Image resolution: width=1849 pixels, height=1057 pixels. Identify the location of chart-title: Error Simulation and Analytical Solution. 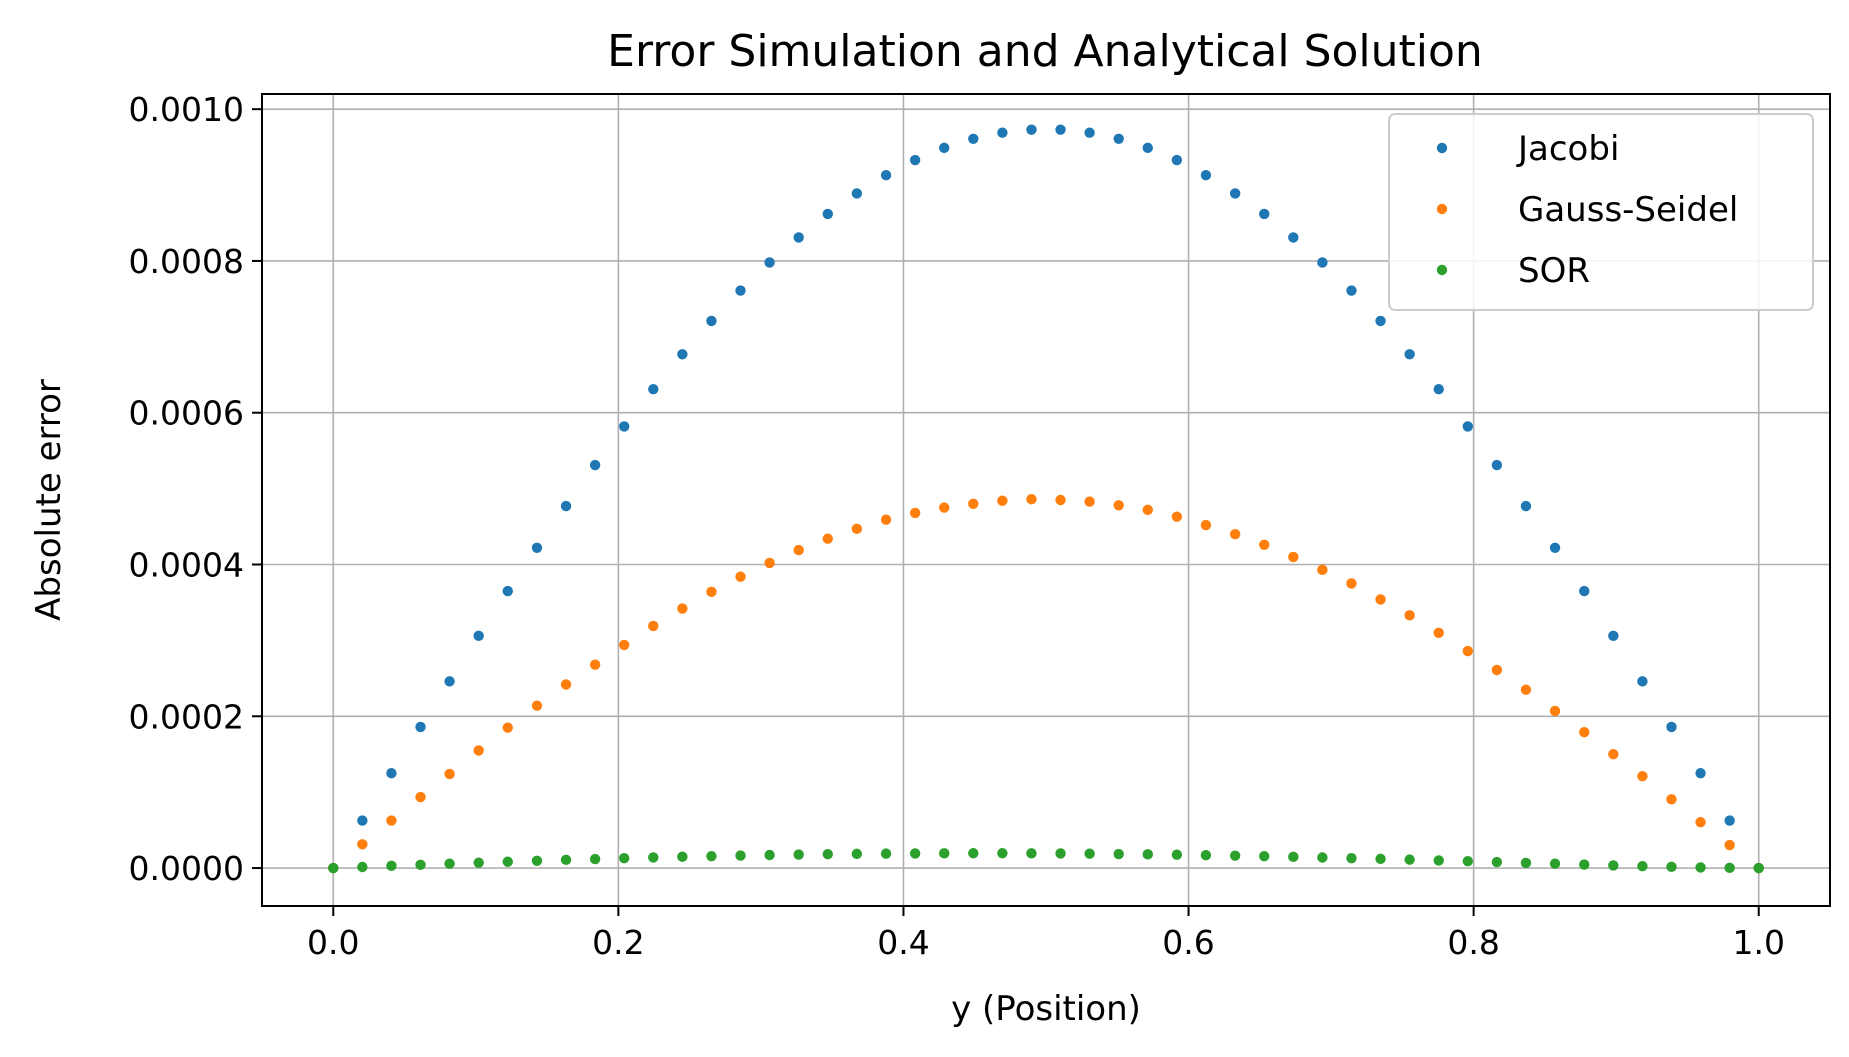
(1045, 51).